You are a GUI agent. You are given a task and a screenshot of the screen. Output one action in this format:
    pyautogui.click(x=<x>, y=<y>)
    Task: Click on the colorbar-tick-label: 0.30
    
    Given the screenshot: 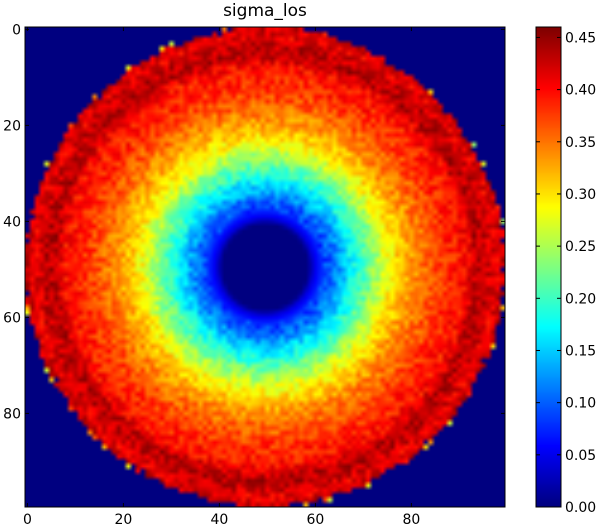 What is the action you would take?
    pyautogui.click(x=580, y=195)
    